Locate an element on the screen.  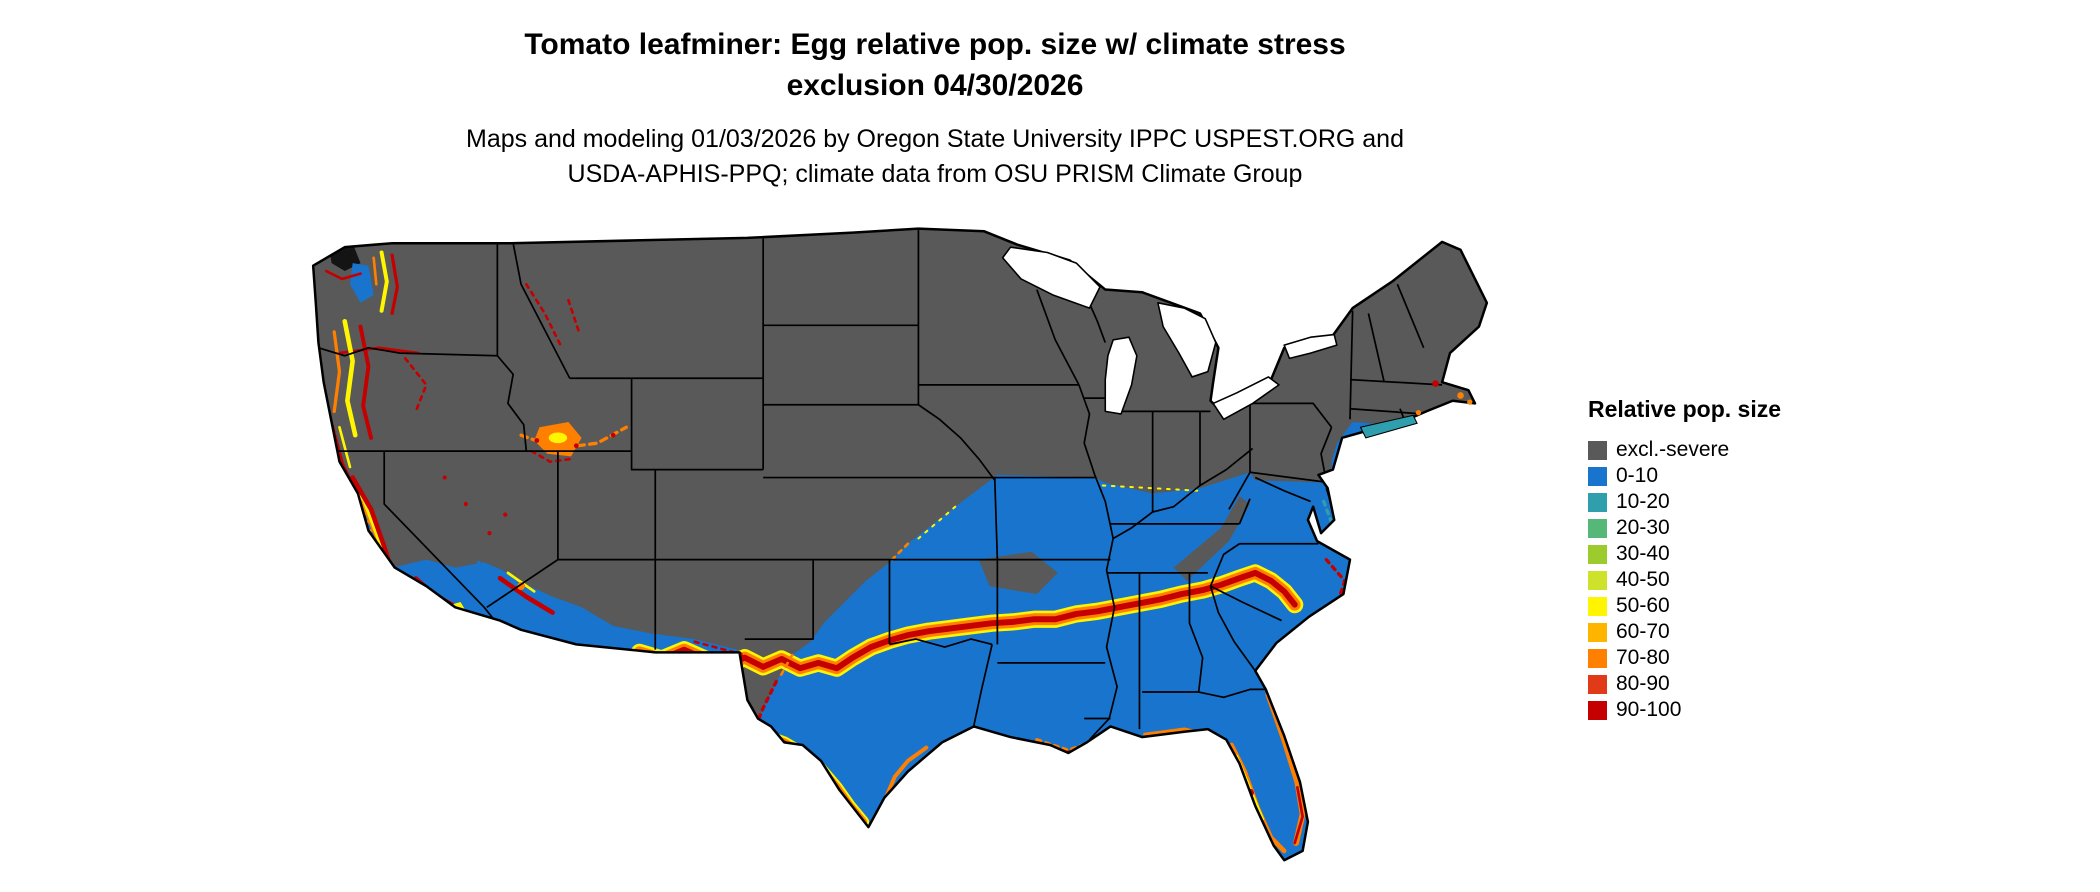
long-island is located at coordinates (1388, 426).